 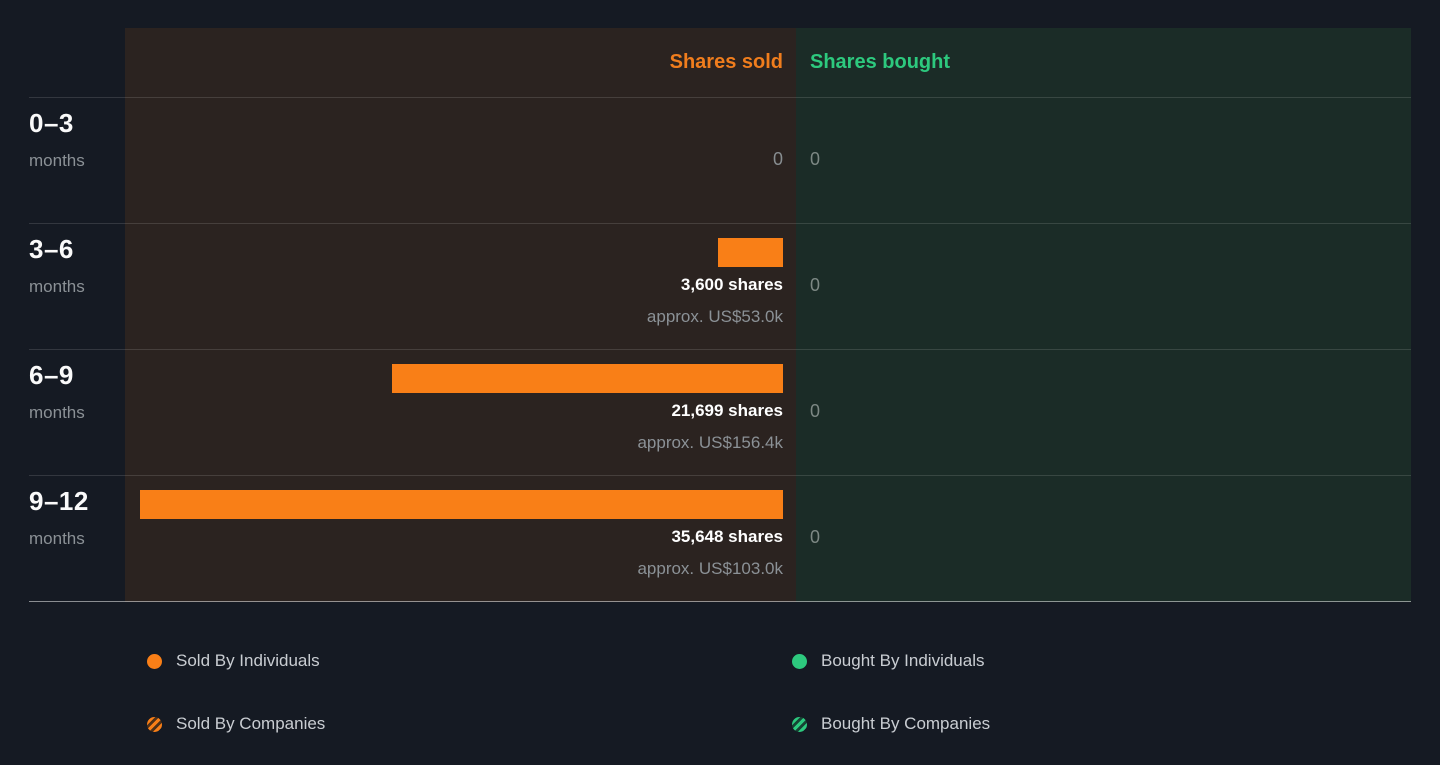 I want to click on sold-approx-value: approx. US$103.0k, so click(x=710, y=568).